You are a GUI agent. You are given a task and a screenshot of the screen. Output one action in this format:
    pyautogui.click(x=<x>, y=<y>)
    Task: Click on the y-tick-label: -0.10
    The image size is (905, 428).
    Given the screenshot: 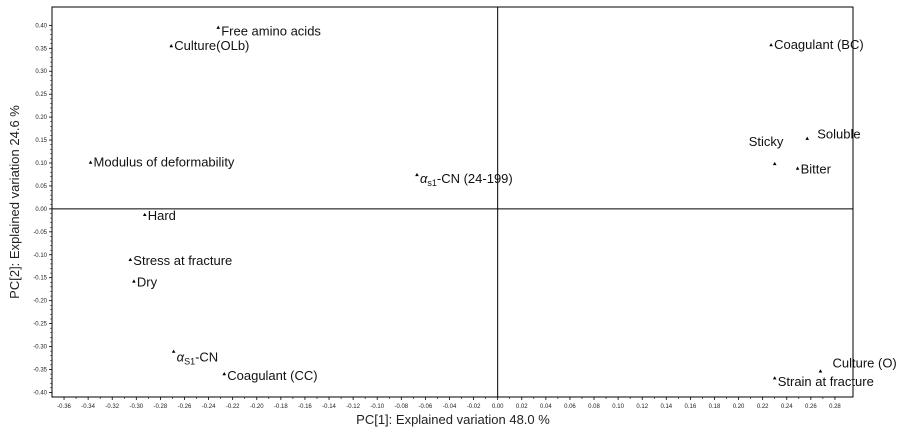 What is the action you would take?
    pyautogui.click(x=40, y=256)
    